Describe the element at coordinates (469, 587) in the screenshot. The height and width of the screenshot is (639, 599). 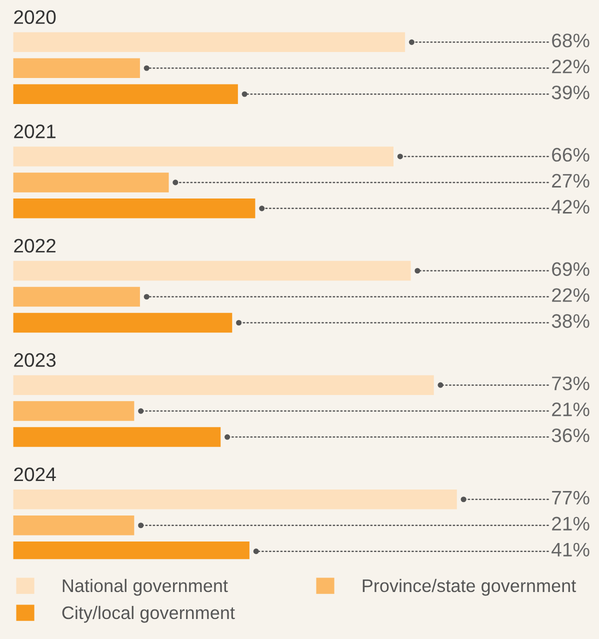
I see `legend-label: Province/state government` at that location.